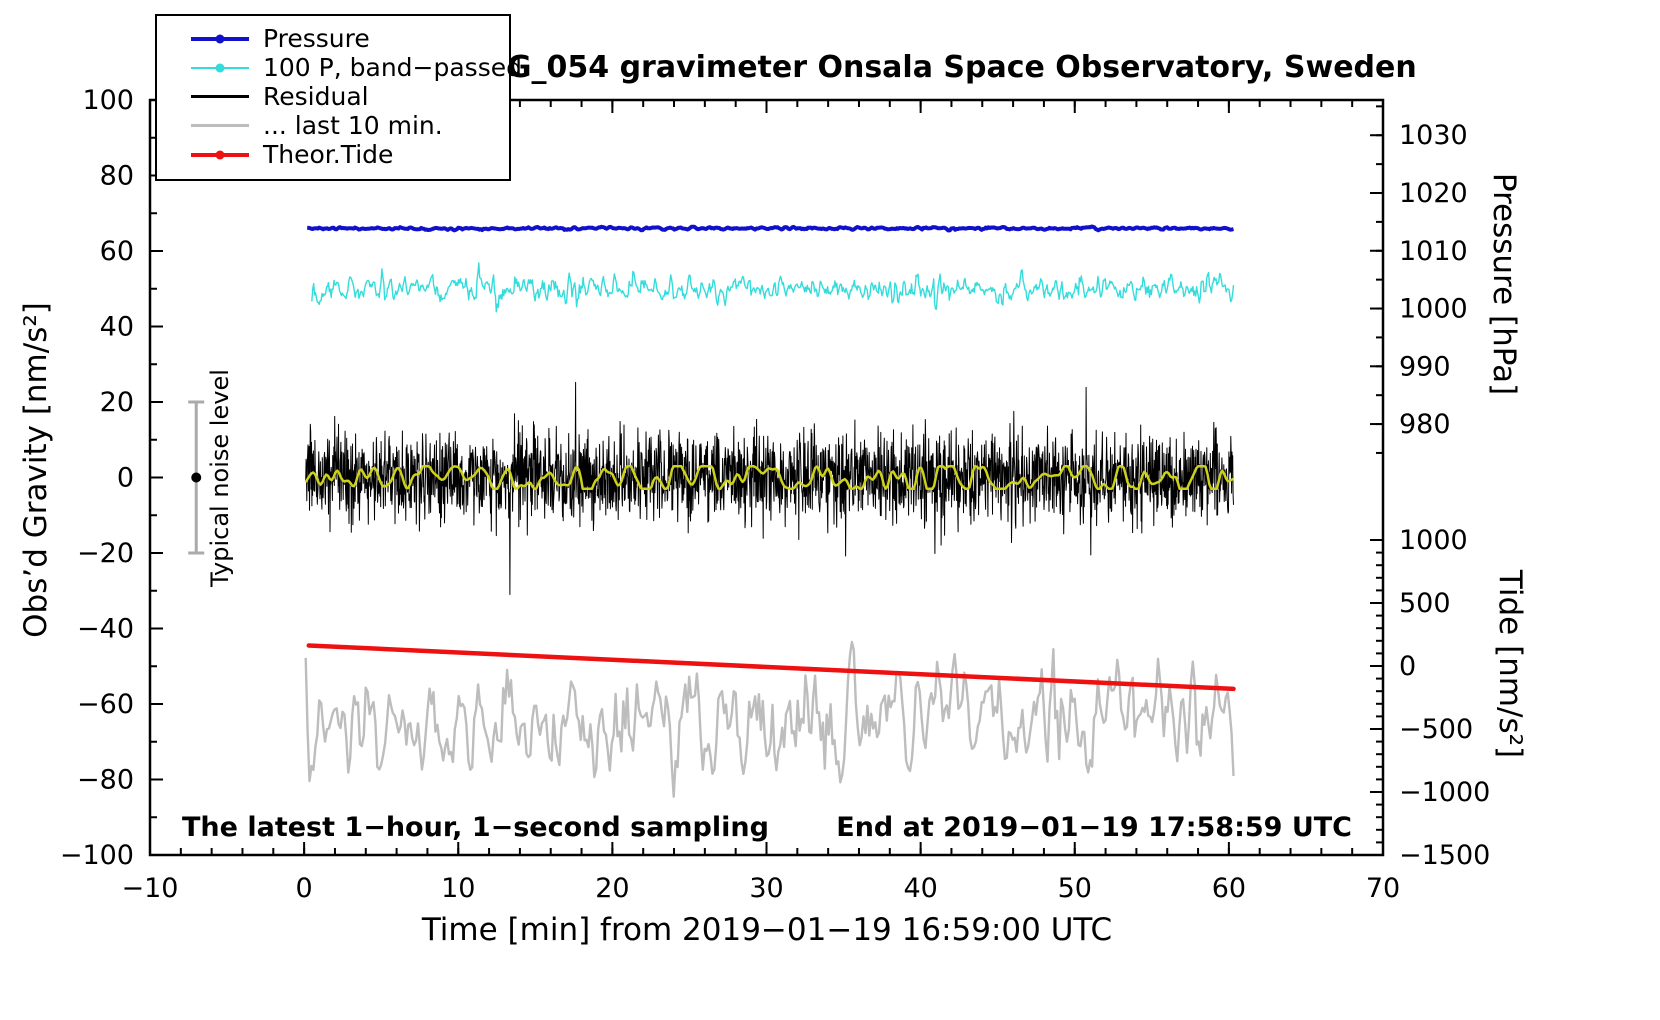 The image size is (1660, 1020). What do you see at coordinates (1433, 135) in the screenshot?
I see `svg-text: 1030` at bounding box center [1433, 135].